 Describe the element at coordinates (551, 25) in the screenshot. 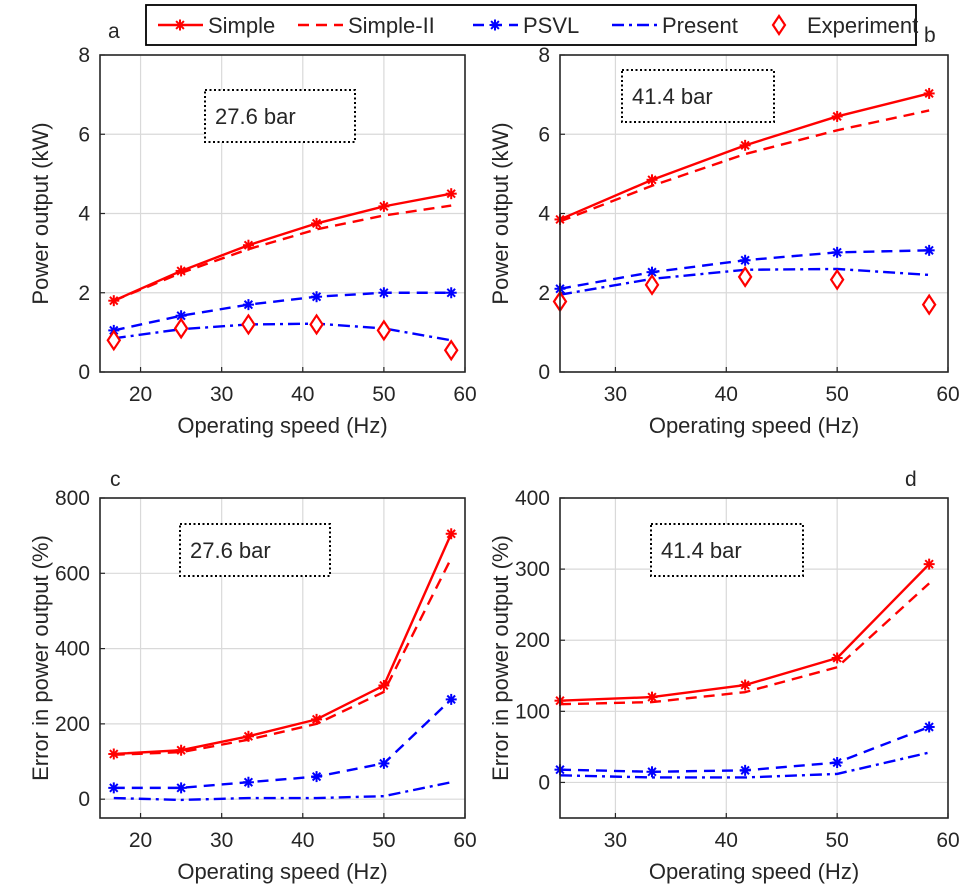

I see `legend-label: PSVL` at that location.